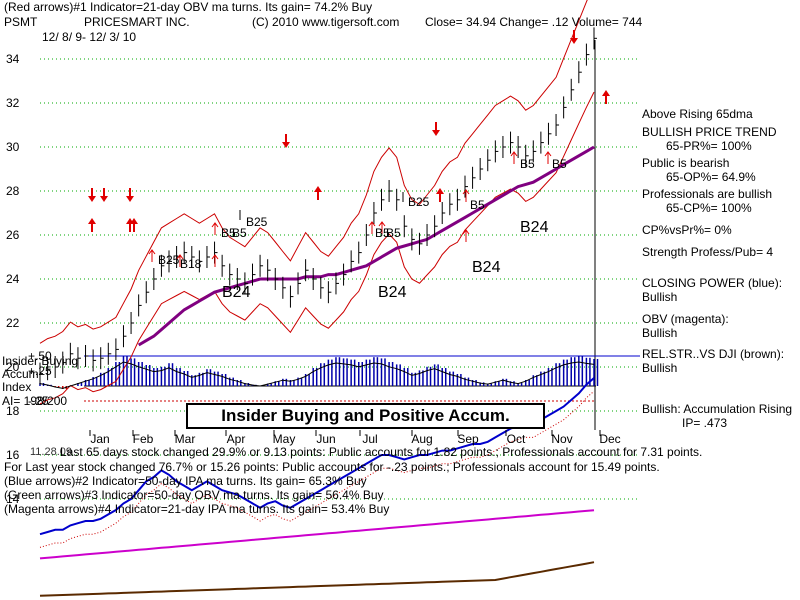 The height and width of the screenshot is (600, 800). What do you see at coordinates (169, 260) in the screenshot?
I see `signal-label-4: B25` at bounding box center [169, 260].